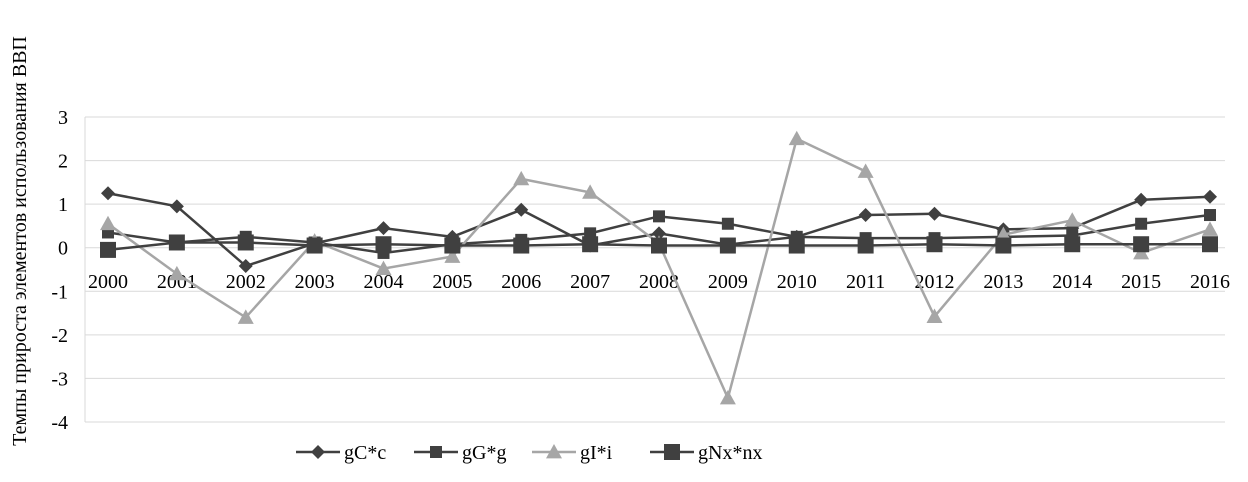  Describe the element at coordinates (63, 249) in the screenshot. I see `y-tick-label: 0` at that location.